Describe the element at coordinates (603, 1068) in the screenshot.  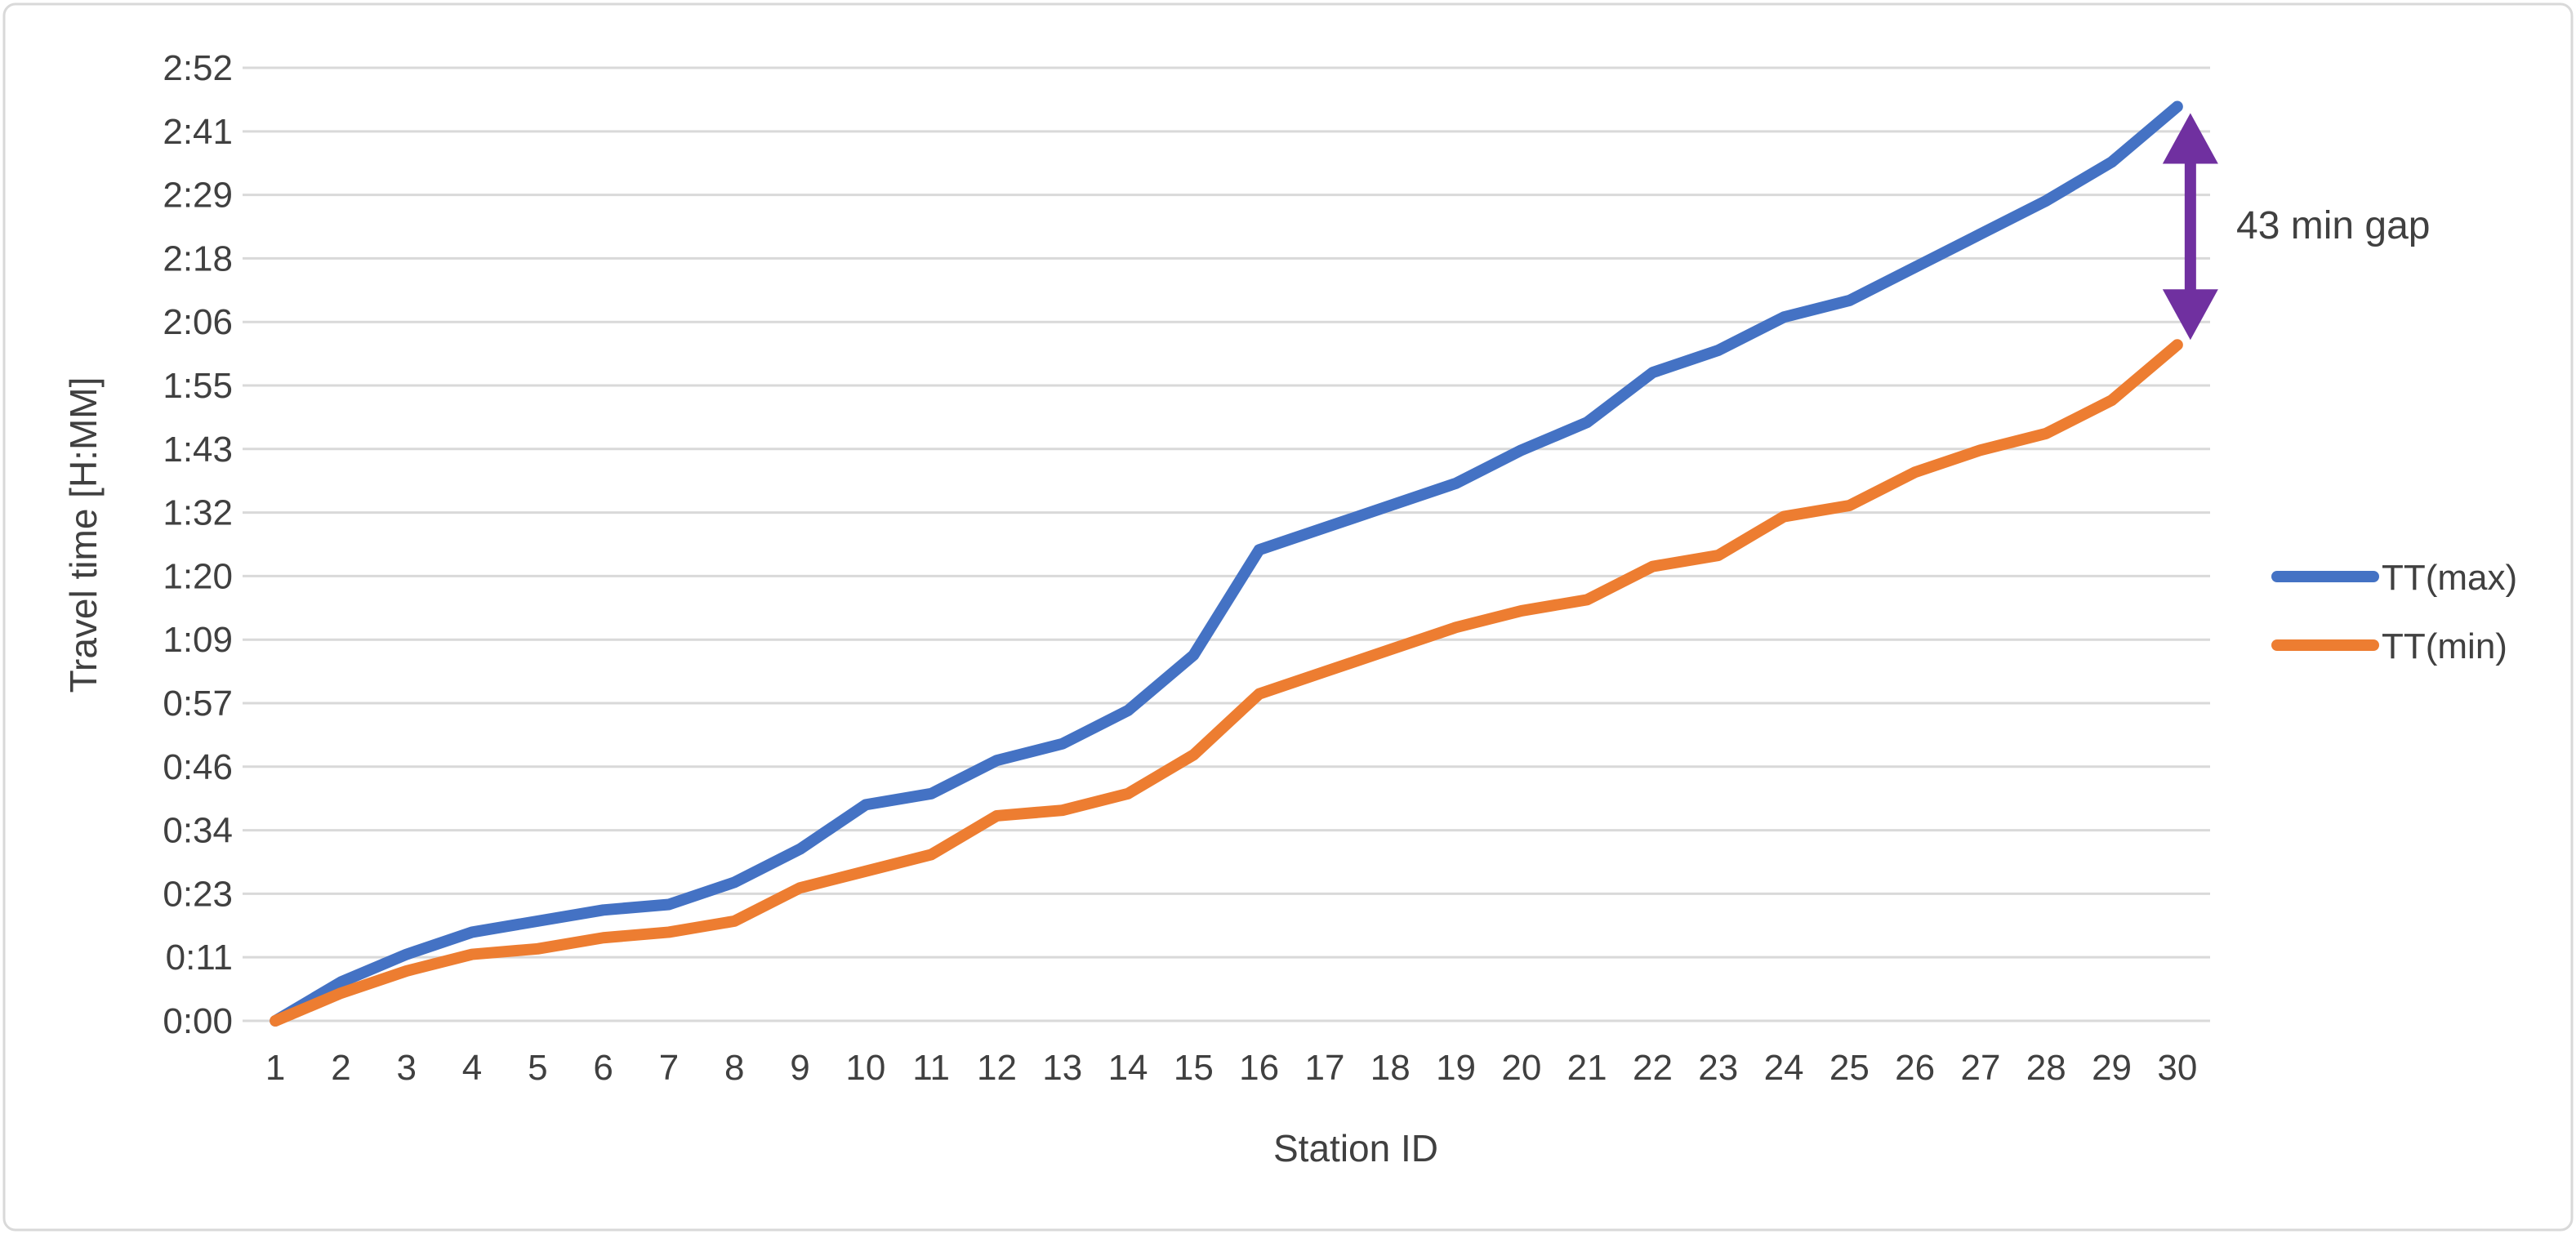
I see `x-tick-label: 6` at that location.